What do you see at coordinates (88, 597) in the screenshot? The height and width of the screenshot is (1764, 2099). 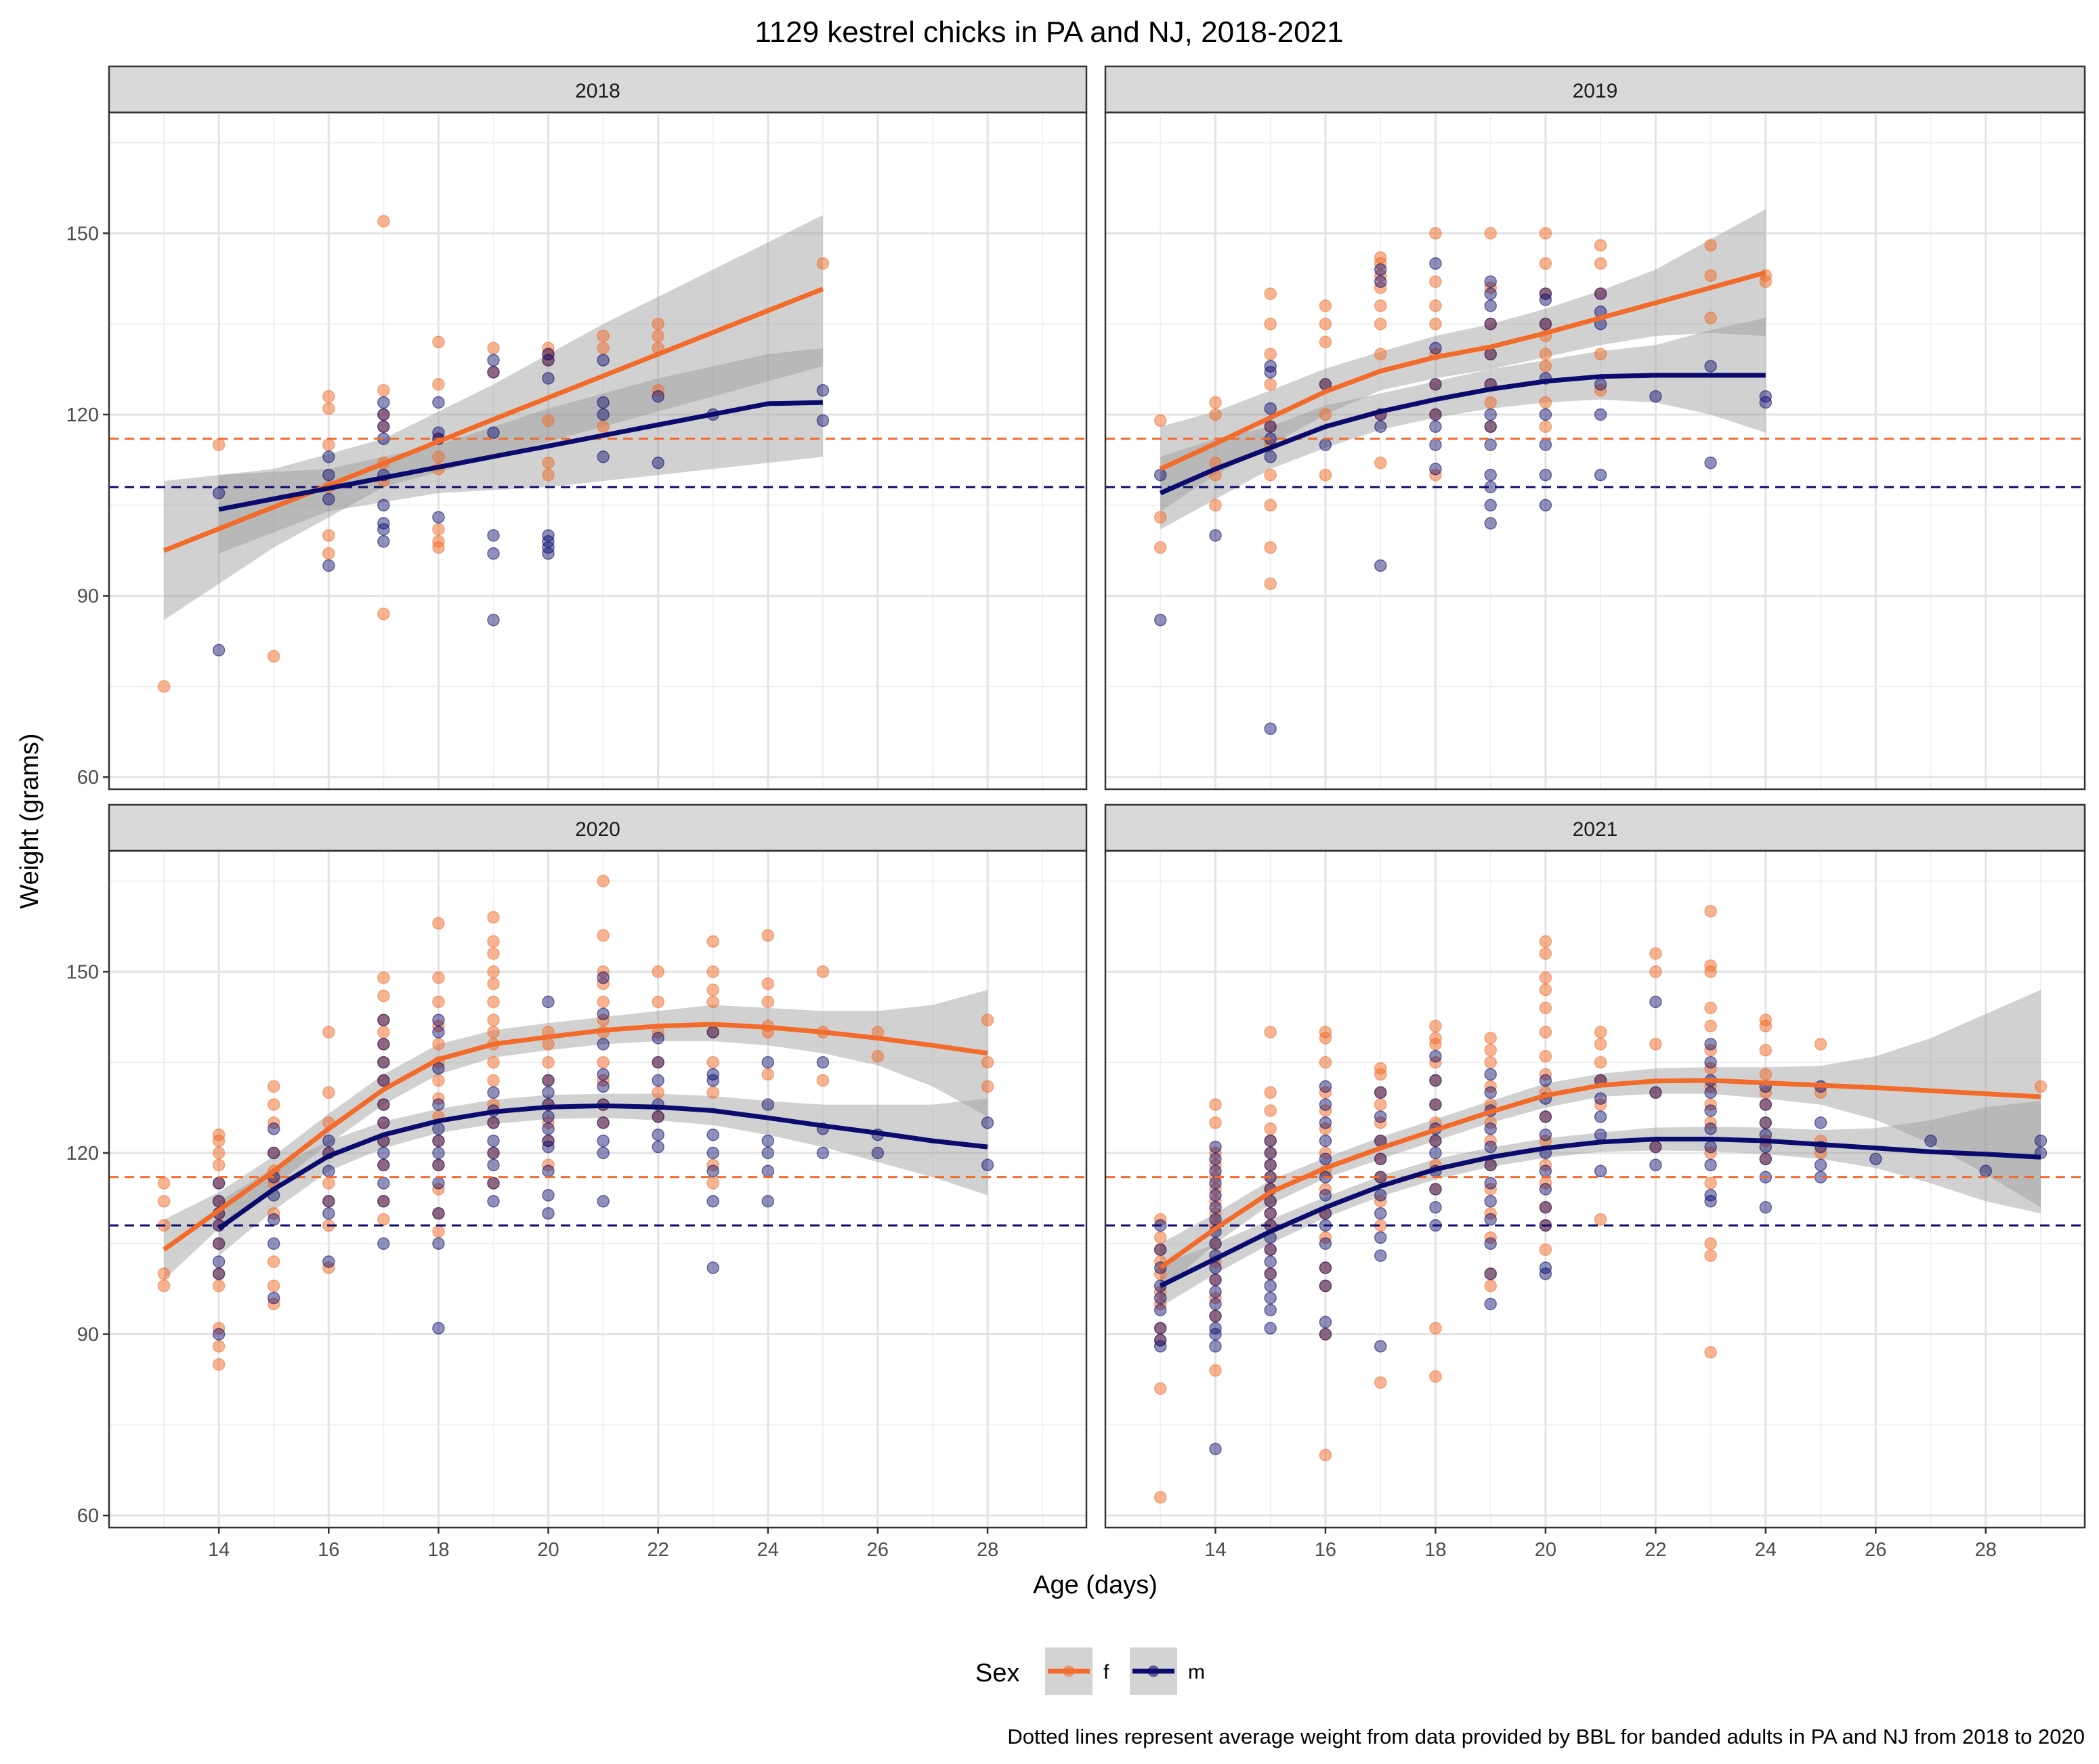 I see `y-tick-label: 90` at bounding box center [88, 597].